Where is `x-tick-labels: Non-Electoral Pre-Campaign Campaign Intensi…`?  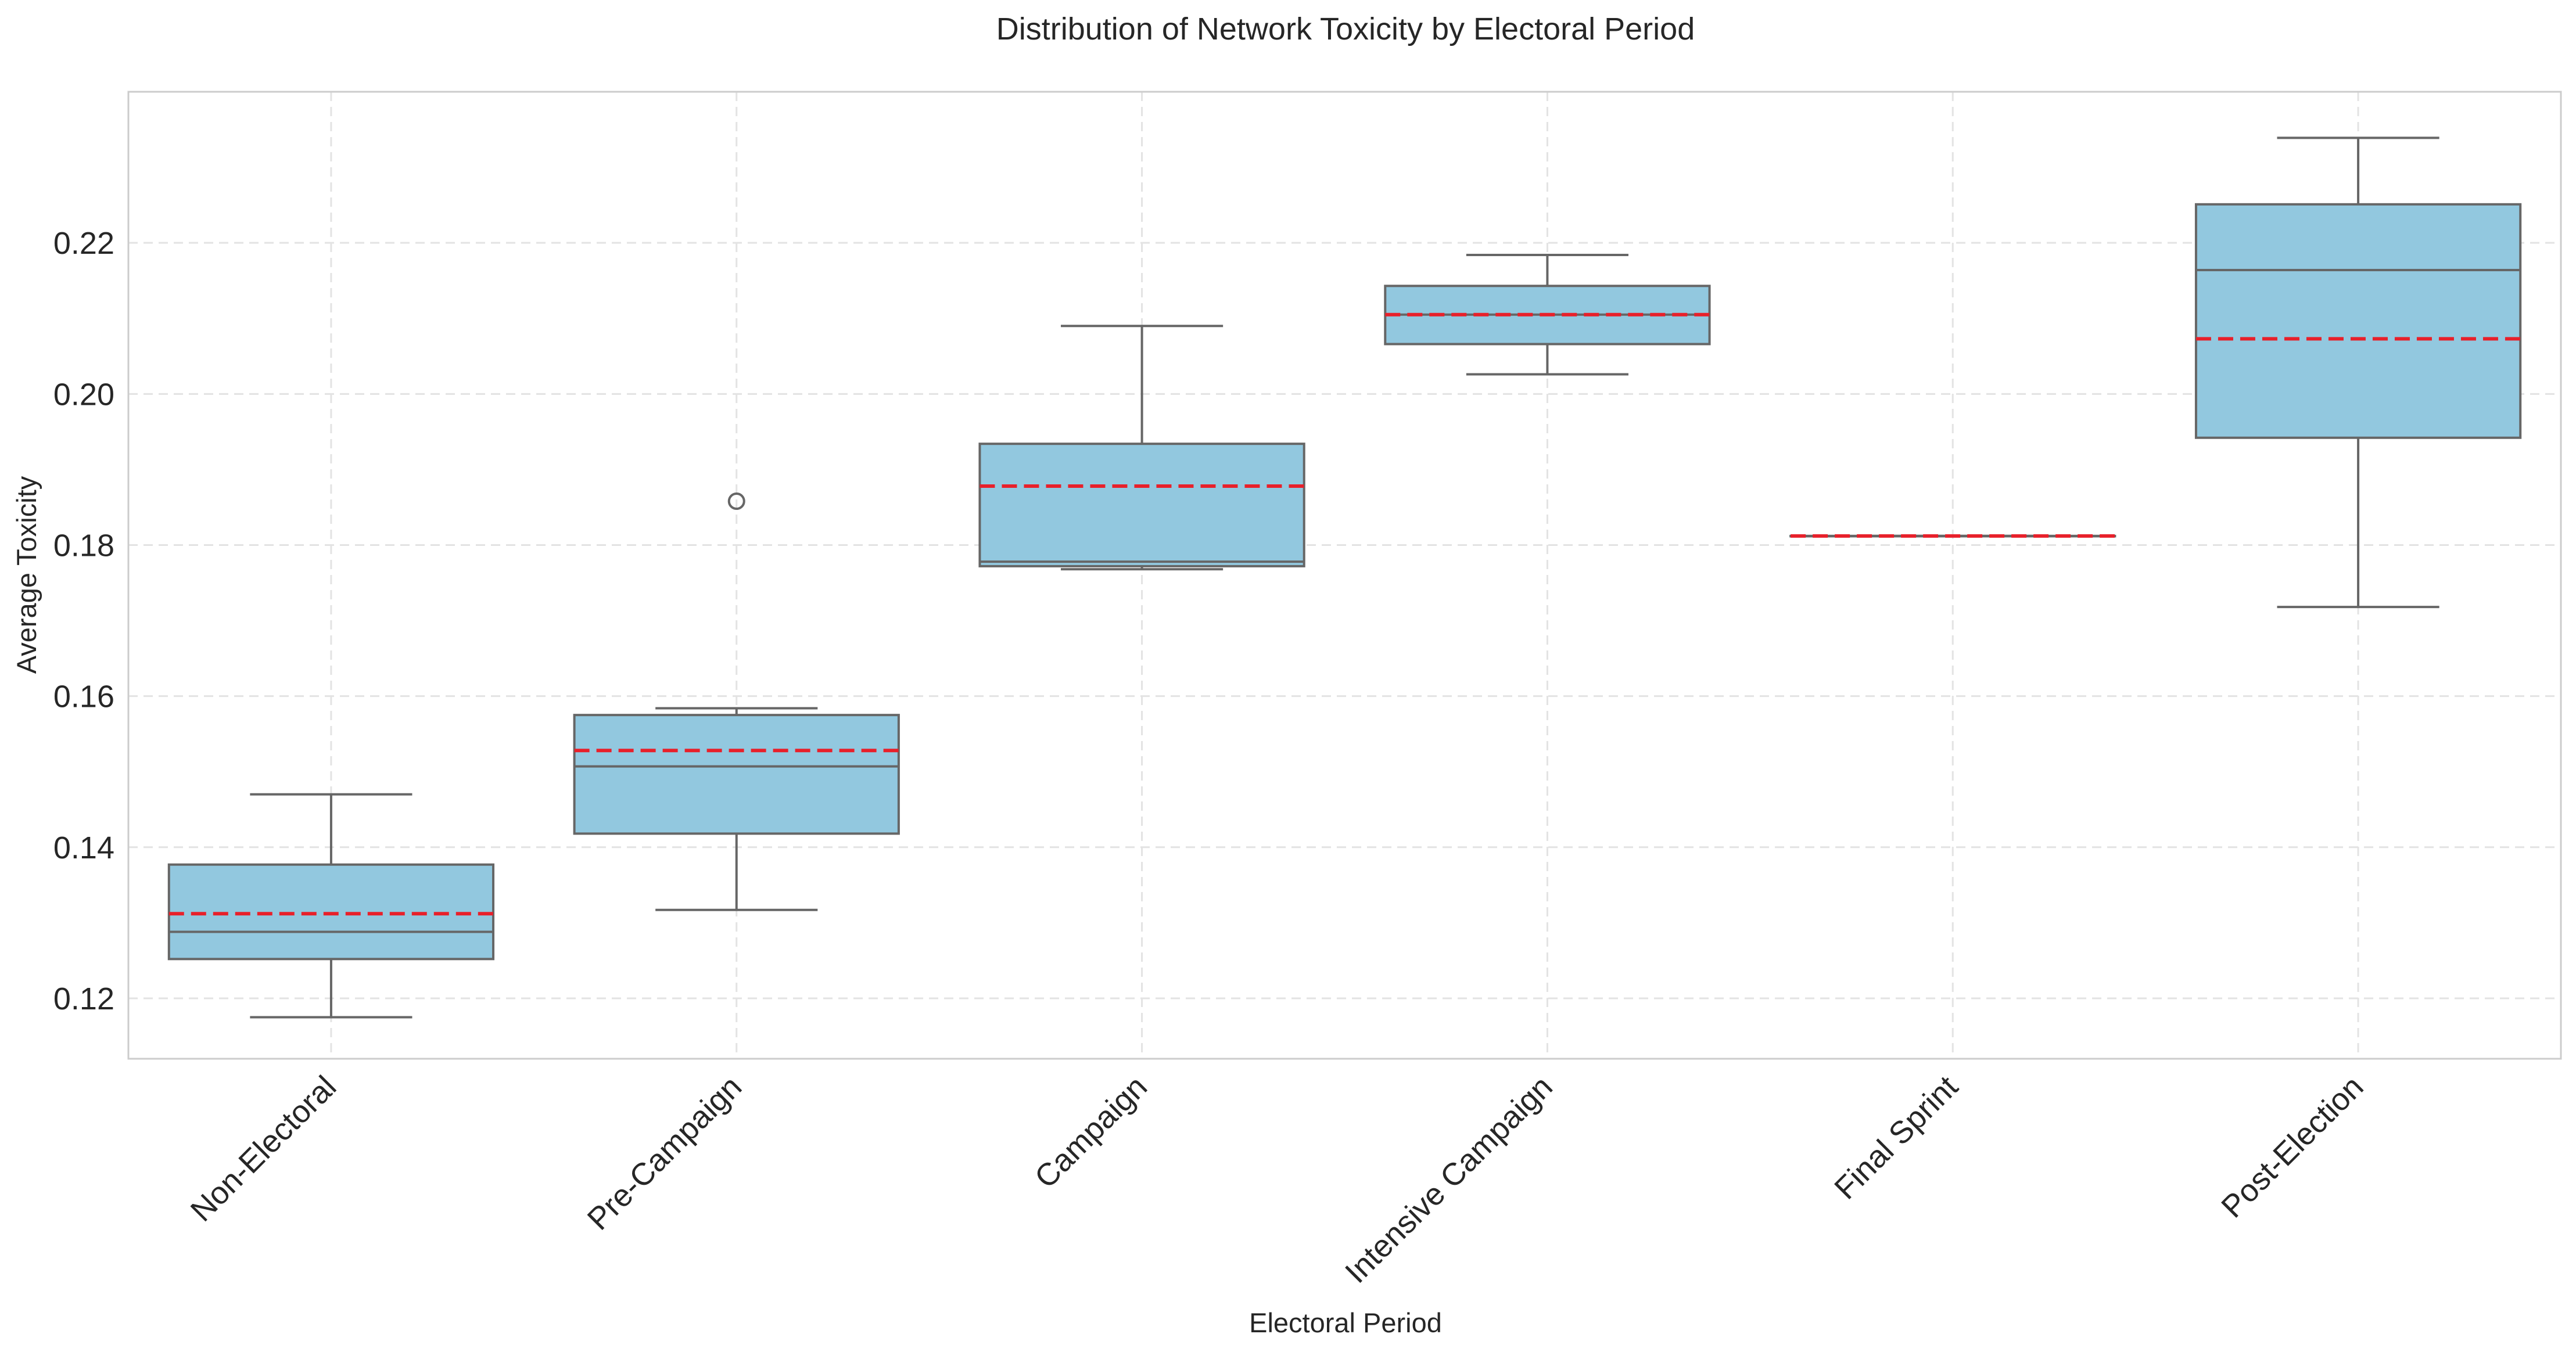
x-tick-labels: Non-Electoral Pre-Campaign Campaign Intensi… is located at coordinates (1277, 1179).